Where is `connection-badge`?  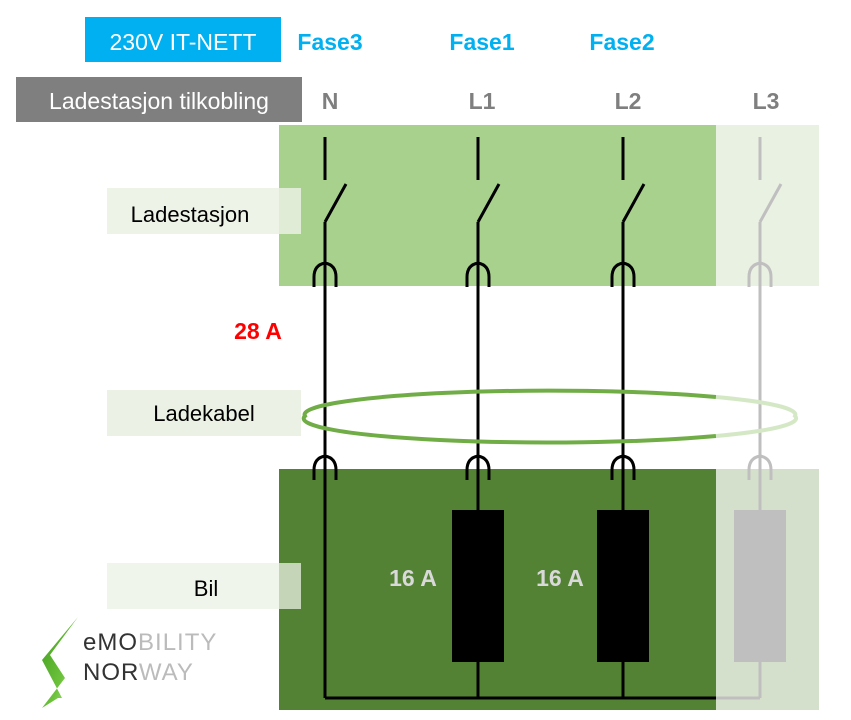 connection-badge is located at coordinates (159, 99).